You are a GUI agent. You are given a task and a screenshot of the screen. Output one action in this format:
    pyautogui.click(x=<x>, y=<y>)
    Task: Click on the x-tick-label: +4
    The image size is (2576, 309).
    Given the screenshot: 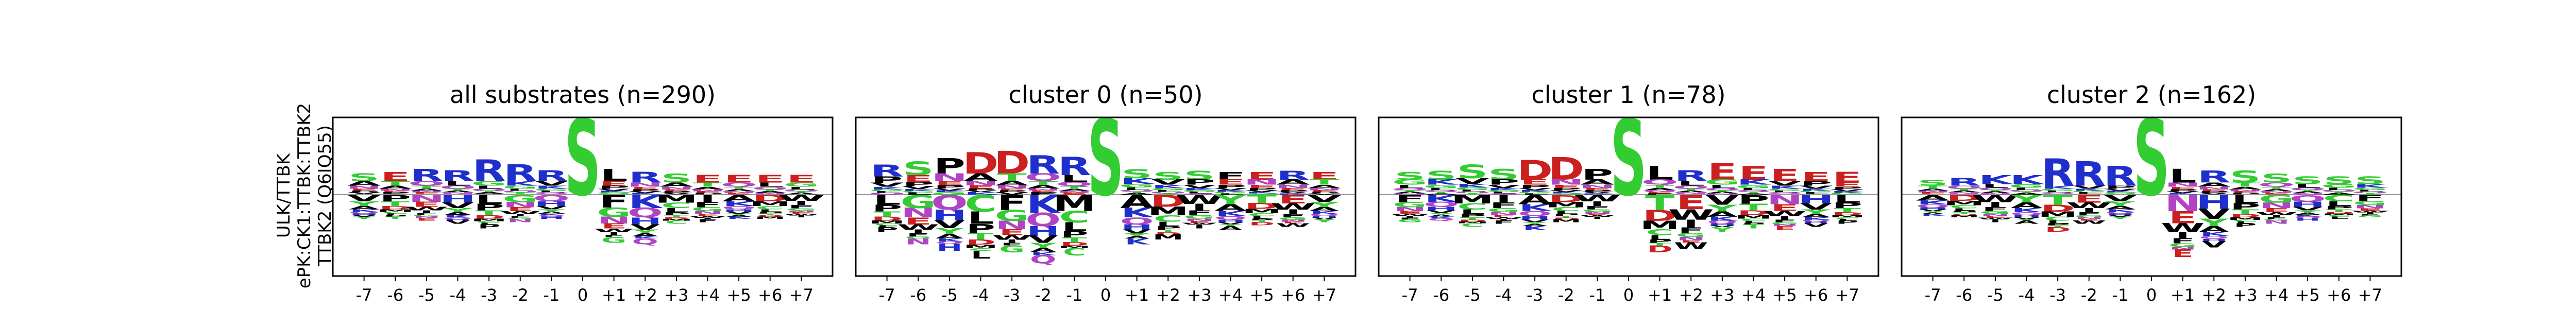 What is the action you would take?
    pyautogui.click(x=2276, y=295)
    